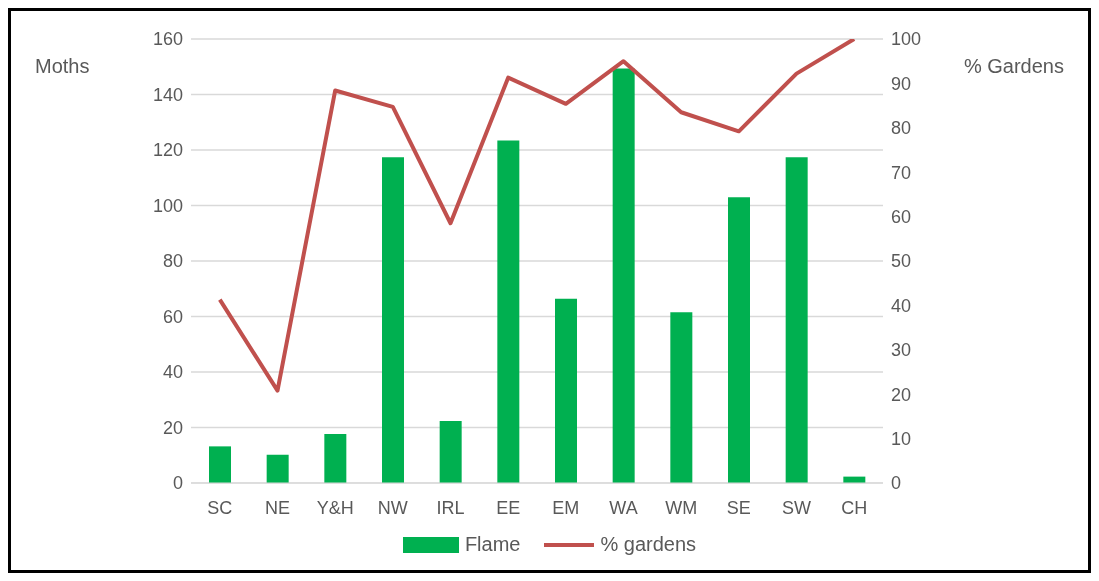  I want to click on y2-tick-label: 40, so click(901, 305).